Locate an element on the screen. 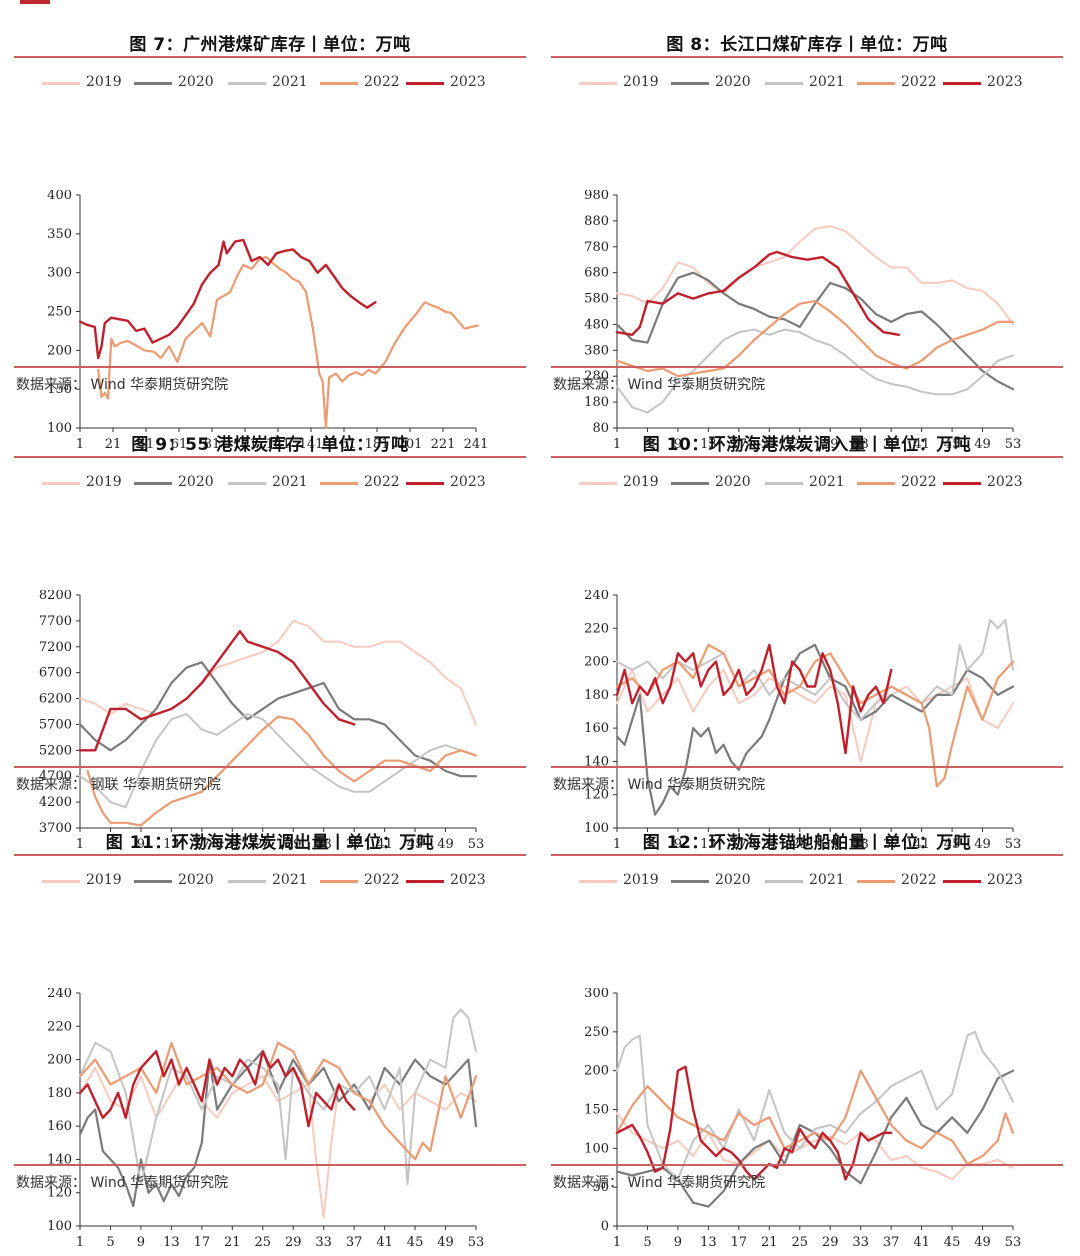  chart-title: 图 11：环渤海港煤炭调出量丨单位：万吨 is located at coordinates (270, 843).